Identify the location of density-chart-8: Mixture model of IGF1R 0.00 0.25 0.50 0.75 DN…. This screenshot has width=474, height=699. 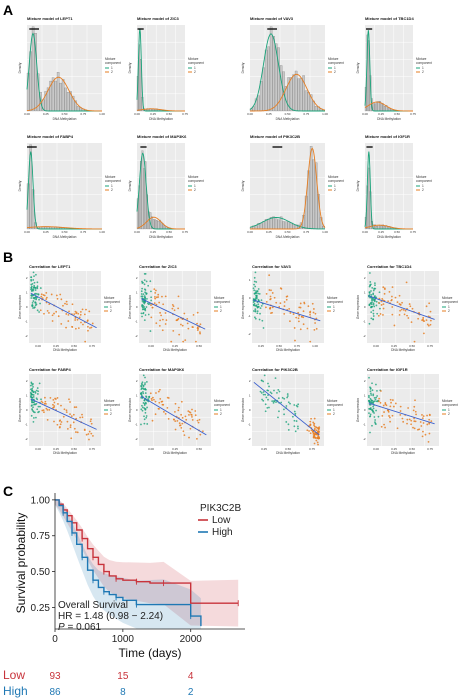
(394, 186).